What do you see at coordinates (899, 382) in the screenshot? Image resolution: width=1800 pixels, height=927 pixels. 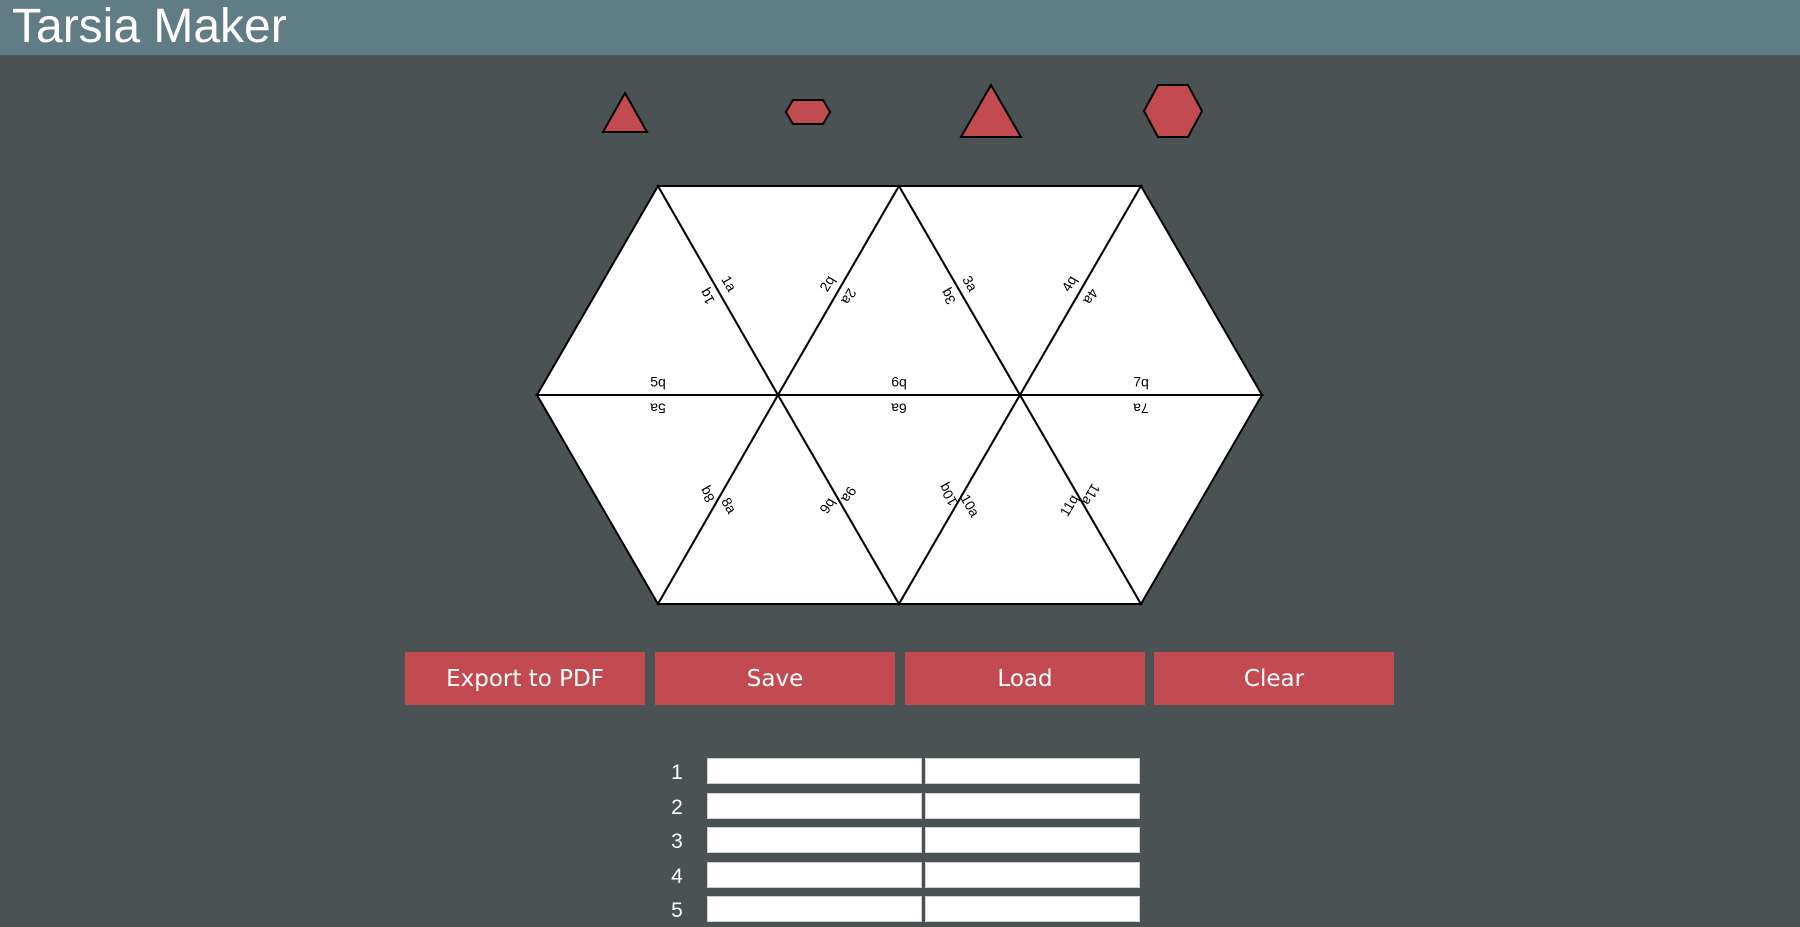 I see `edge-label: 6q` at bounding box center [899, 382].